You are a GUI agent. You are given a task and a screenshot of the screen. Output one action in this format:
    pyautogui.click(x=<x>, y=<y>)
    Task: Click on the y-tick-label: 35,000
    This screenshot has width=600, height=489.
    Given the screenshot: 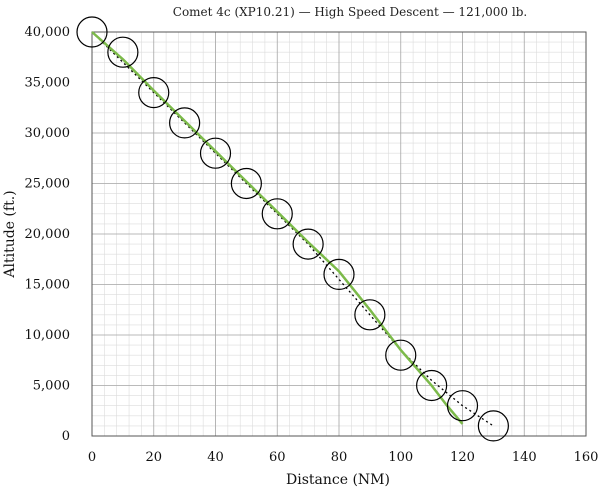 What is the action you would take?
    pyautogui.click(x=48, y=83)
    